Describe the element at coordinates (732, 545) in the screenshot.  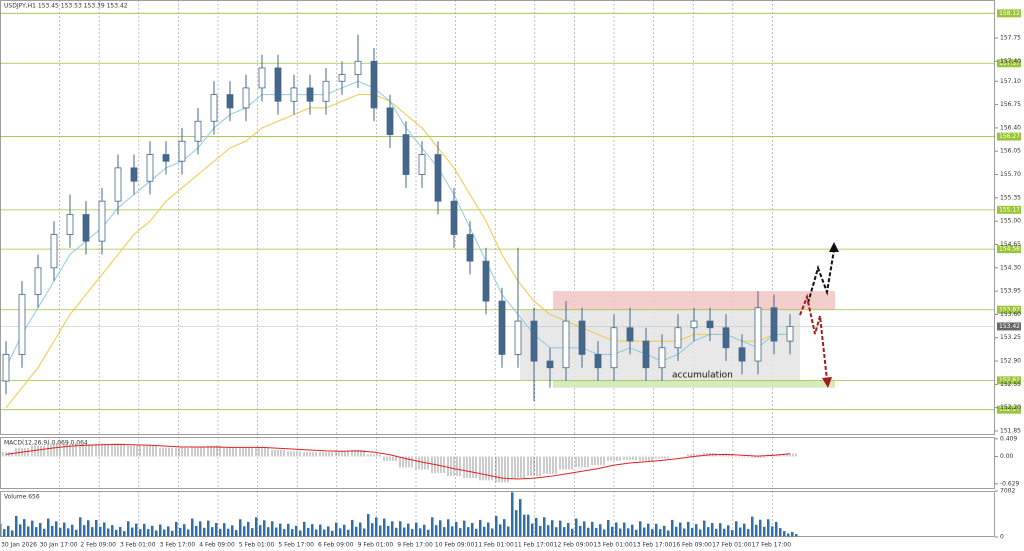
I see `x-tick-label: 17 Feb 01:00` at that location.